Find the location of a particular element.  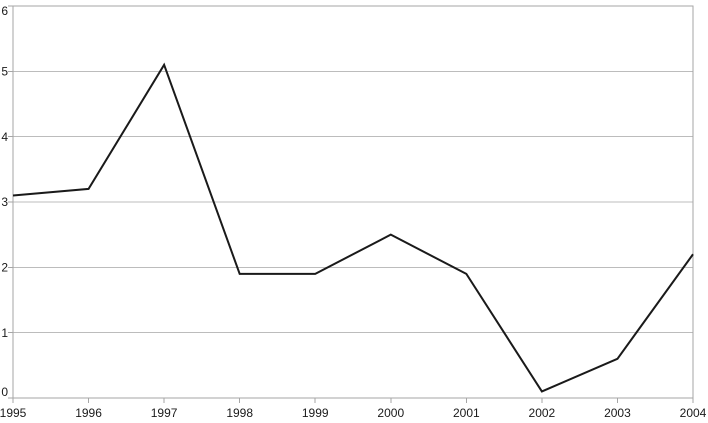

y-tick-label: 2 is located at coordinates (4, 268).